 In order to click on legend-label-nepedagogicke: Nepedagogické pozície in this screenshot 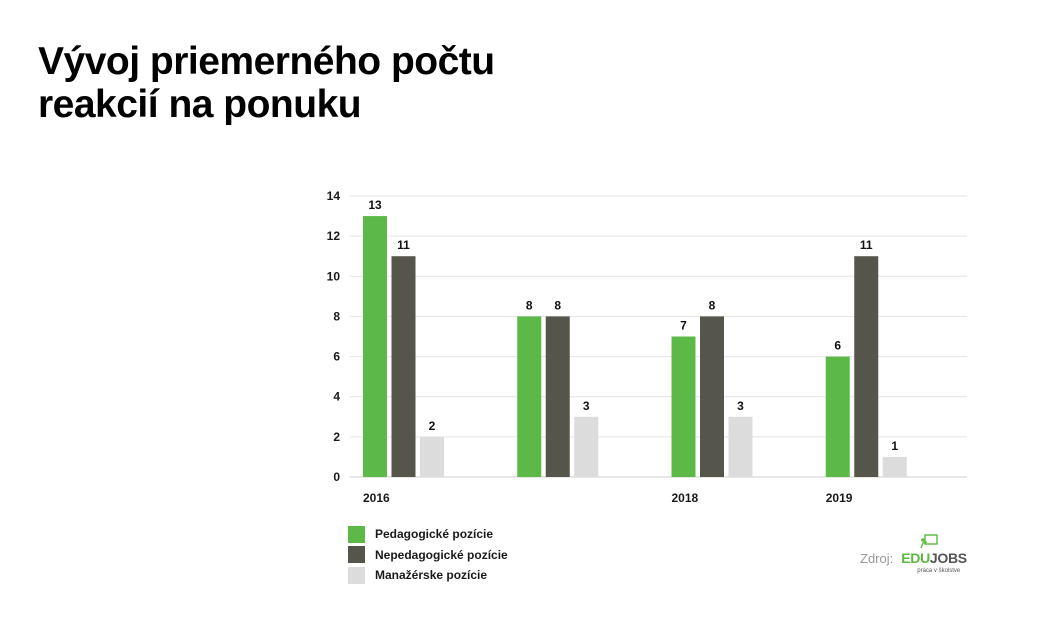, I will do `click(441, 554)`.